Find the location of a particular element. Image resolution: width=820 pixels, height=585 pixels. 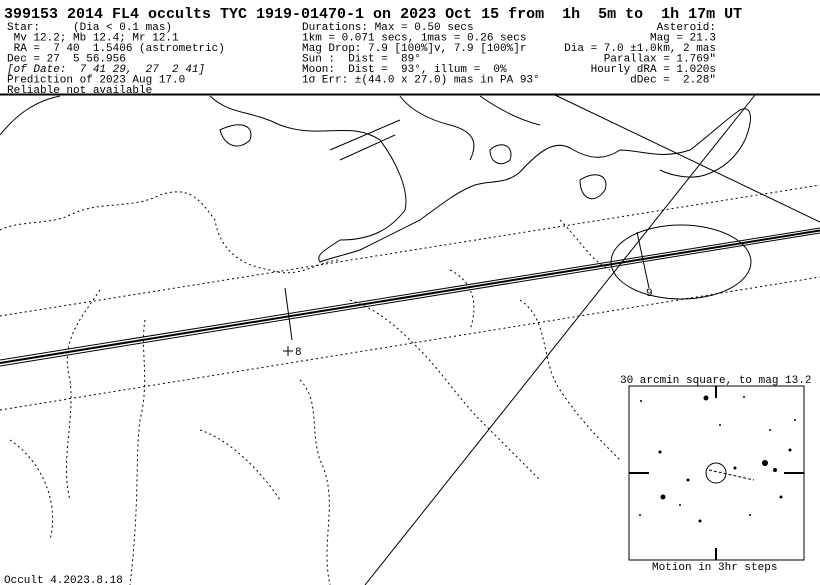

info-line: 1km = 0.071 secs, 1mas = 0.26 secs is located at coordinates (414, 39).